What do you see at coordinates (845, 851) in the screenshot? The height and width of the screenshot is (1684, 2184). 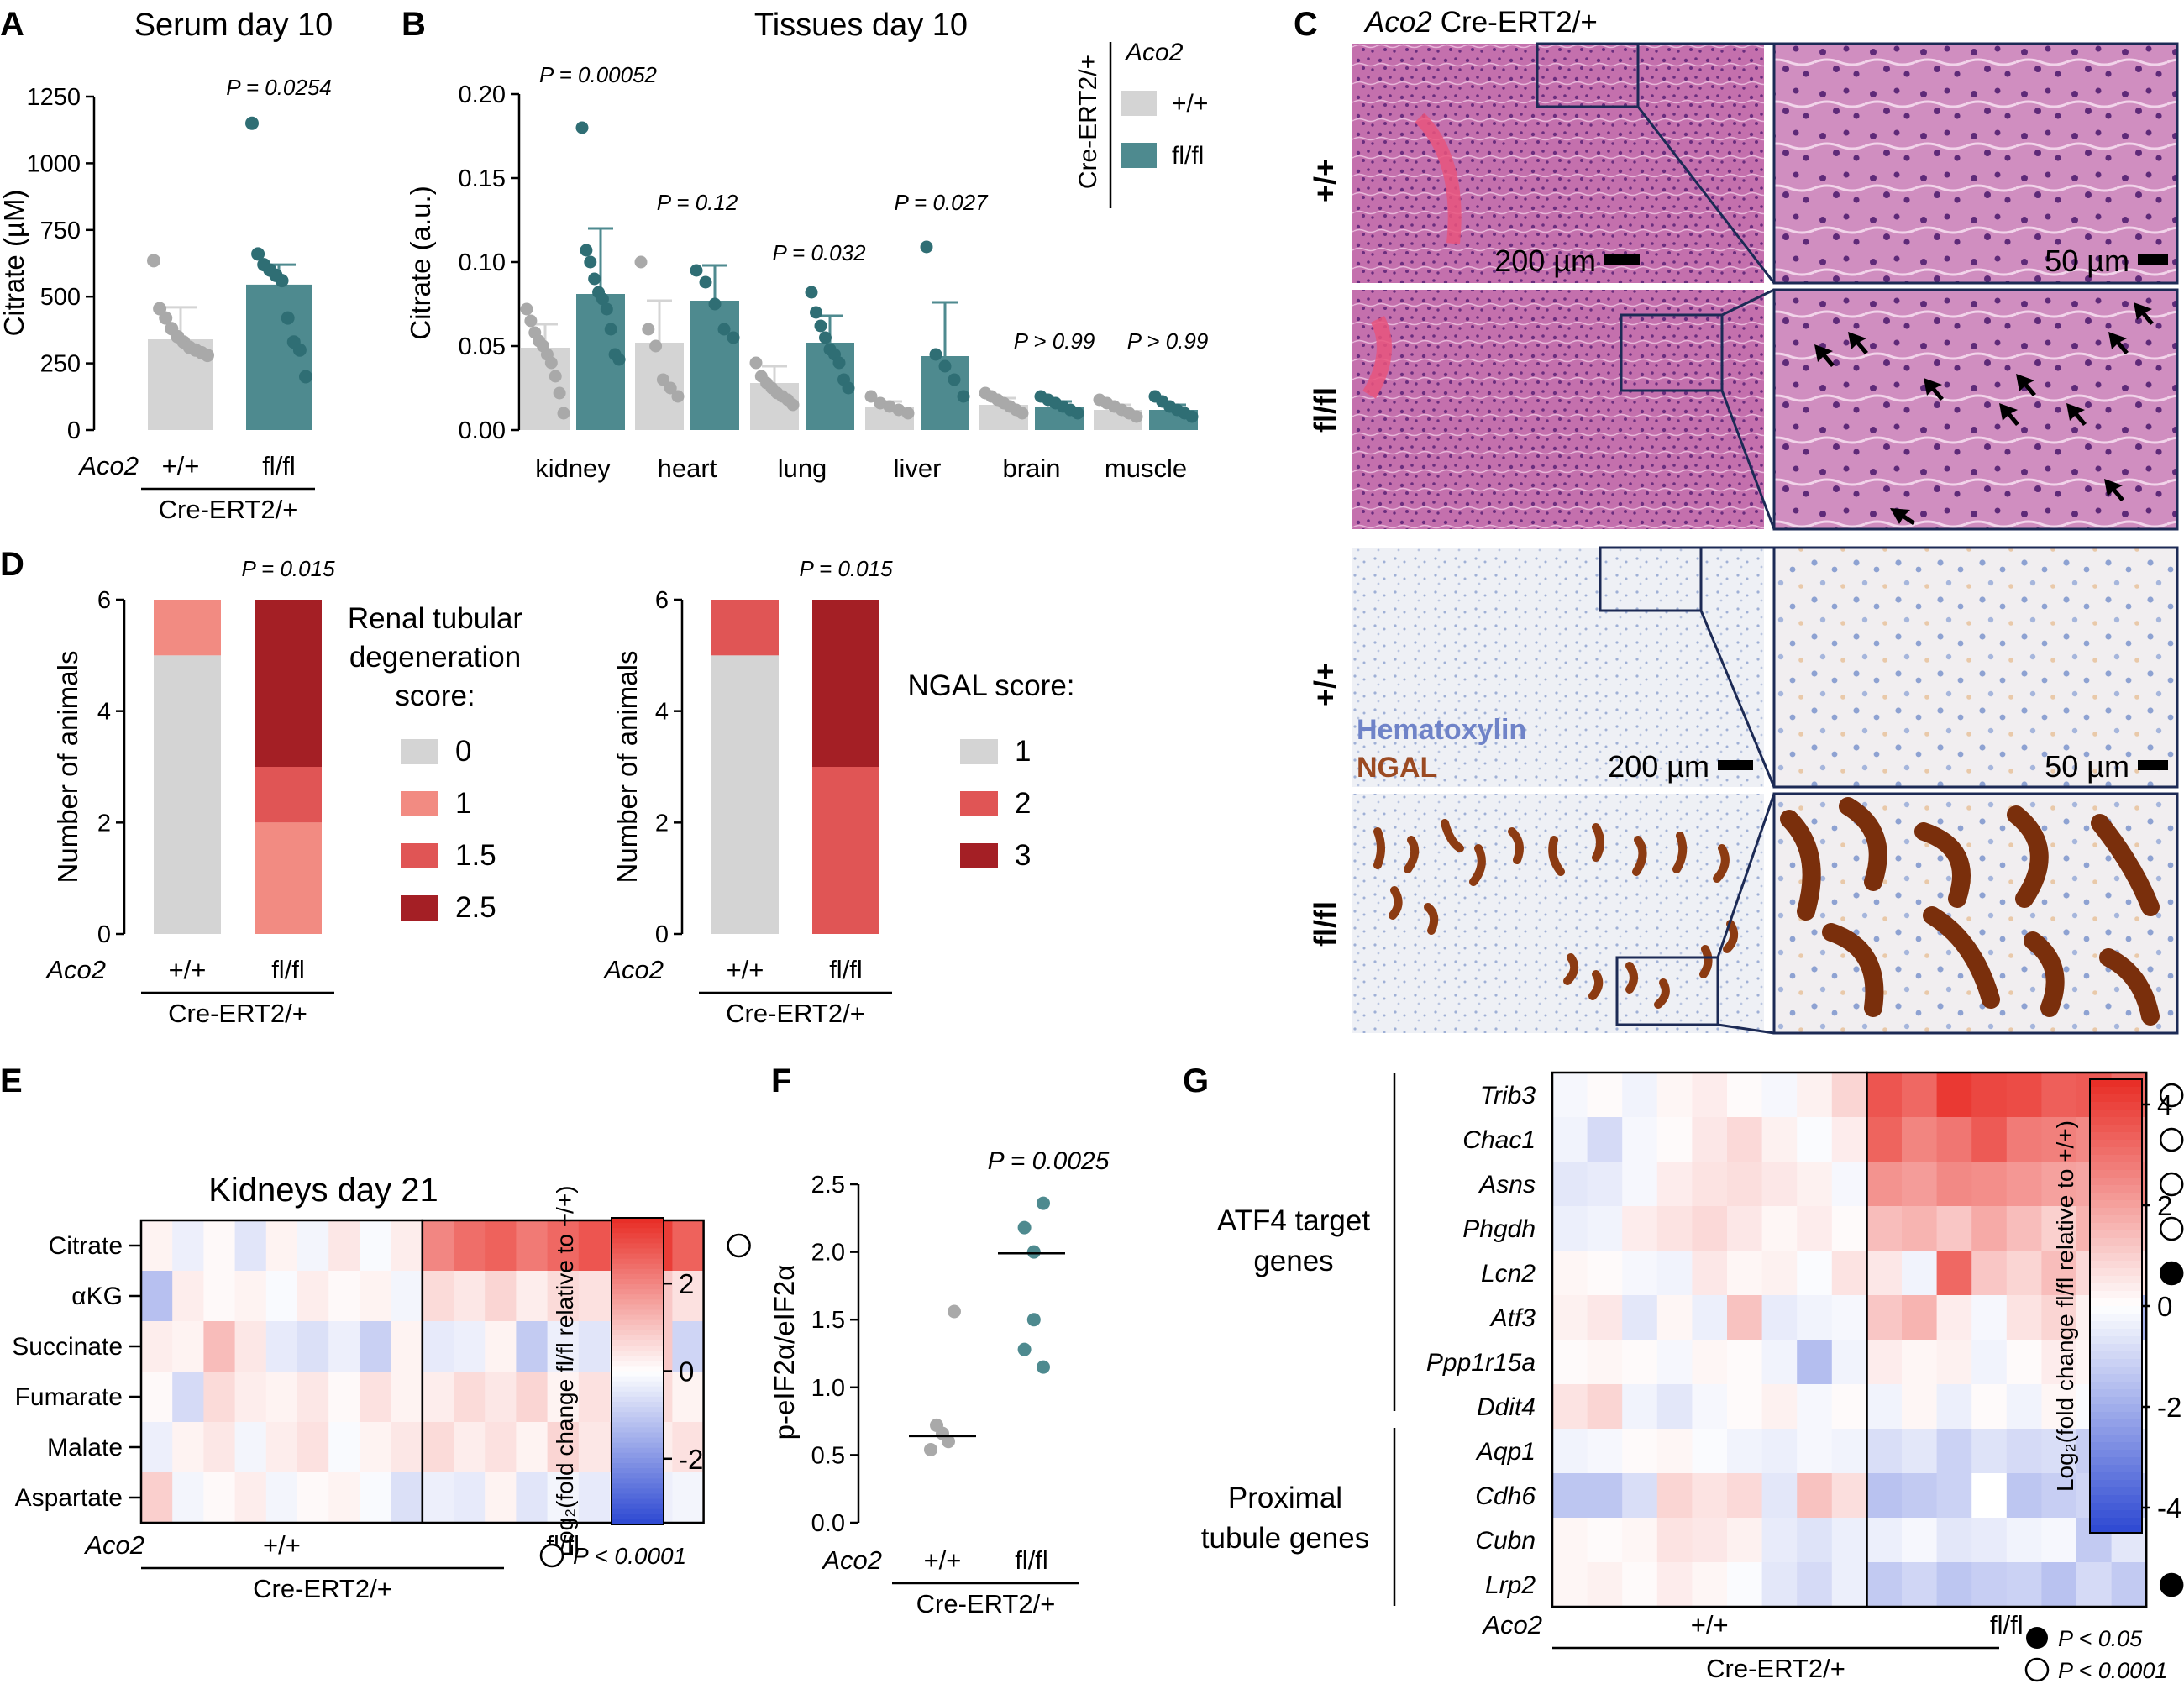 I see `stacked-bar-segment` at bounding box center [845, 851].